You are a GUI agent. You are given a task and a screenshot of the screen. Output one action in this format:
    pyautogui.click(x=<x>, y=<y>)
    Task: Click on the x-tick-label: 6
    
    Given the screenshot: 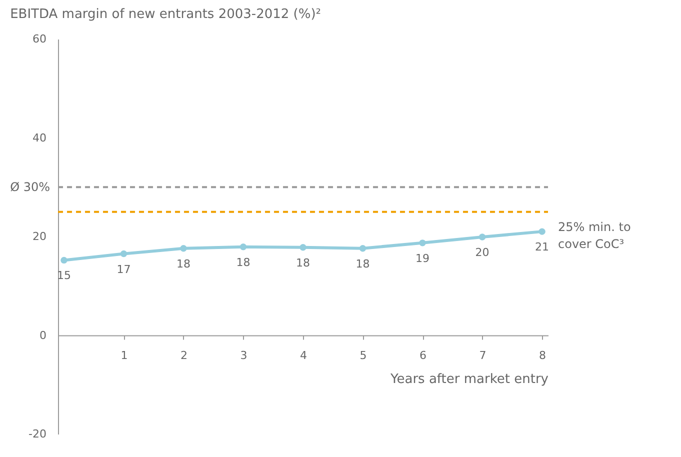 What is the action you would take?
    pyautogui.click(x=423, y=355)
    